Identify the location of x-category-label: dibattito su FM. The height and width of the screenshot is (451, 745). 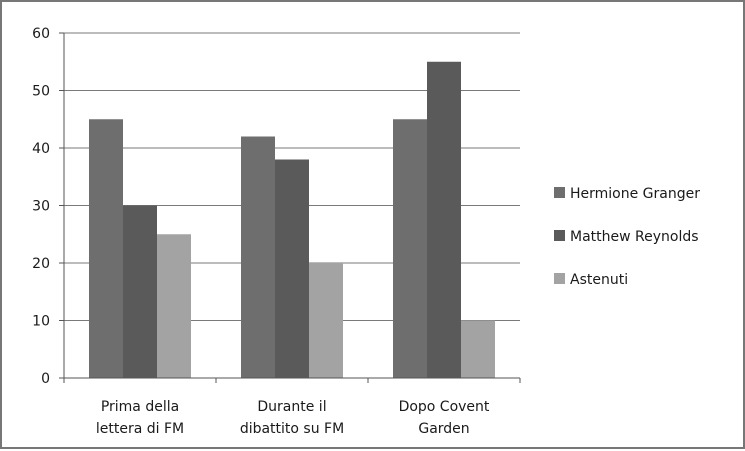
(292, 429).